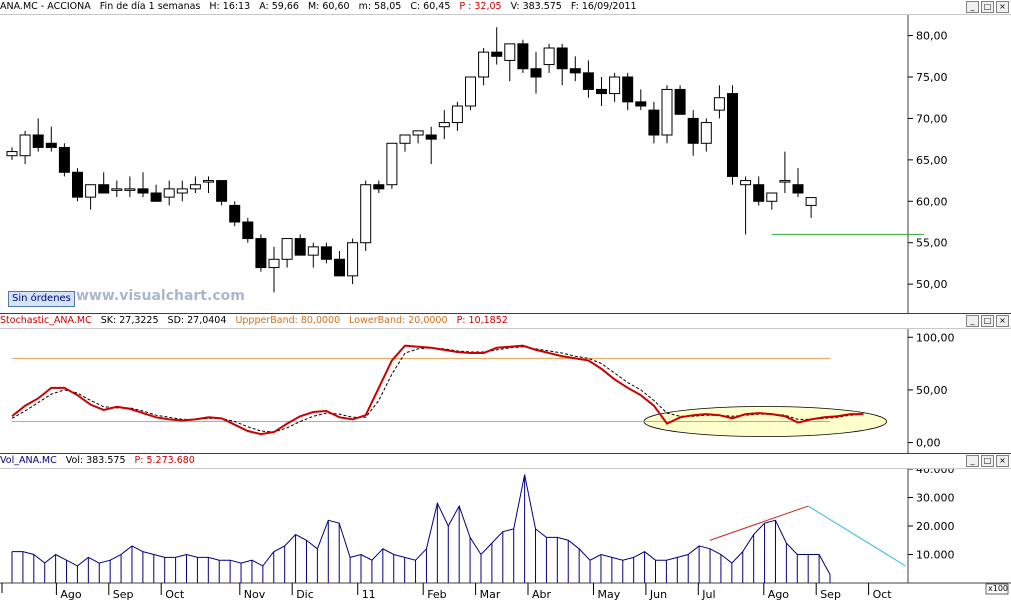 The height and width of the screenshot is (601, 1011). Describe the element at coordinates (932, 284) in the screenshot. I see `price-ytick-label: 50,00` at that location.